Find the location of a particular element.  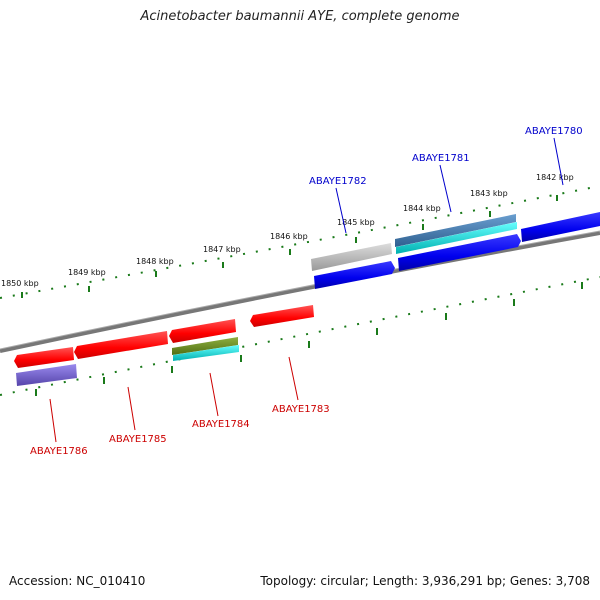

cog-block-olive is located at coordinates (205, 346).